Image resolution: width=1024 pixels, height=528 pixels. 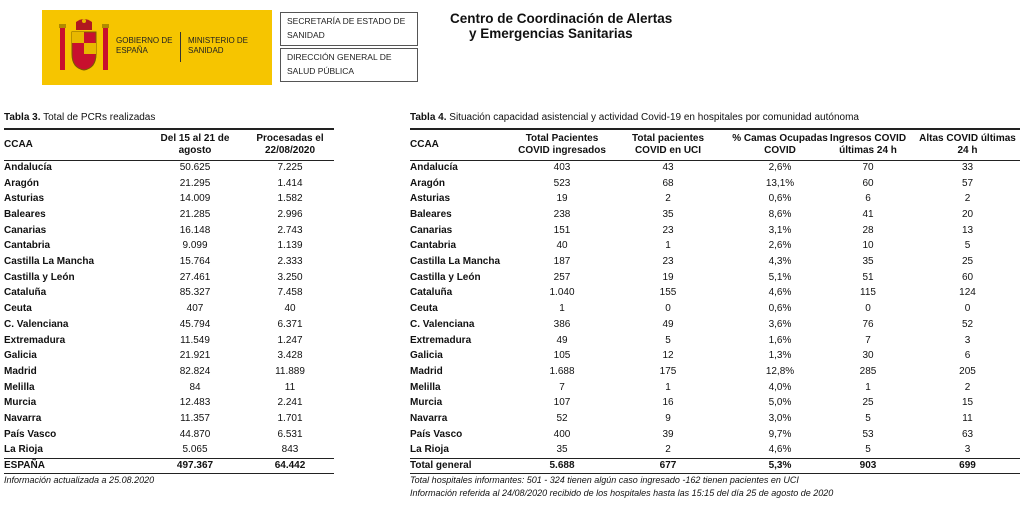 I want to click on logo-text: MINISTERIO DE SANIDAD, so click(x=218, y=45).